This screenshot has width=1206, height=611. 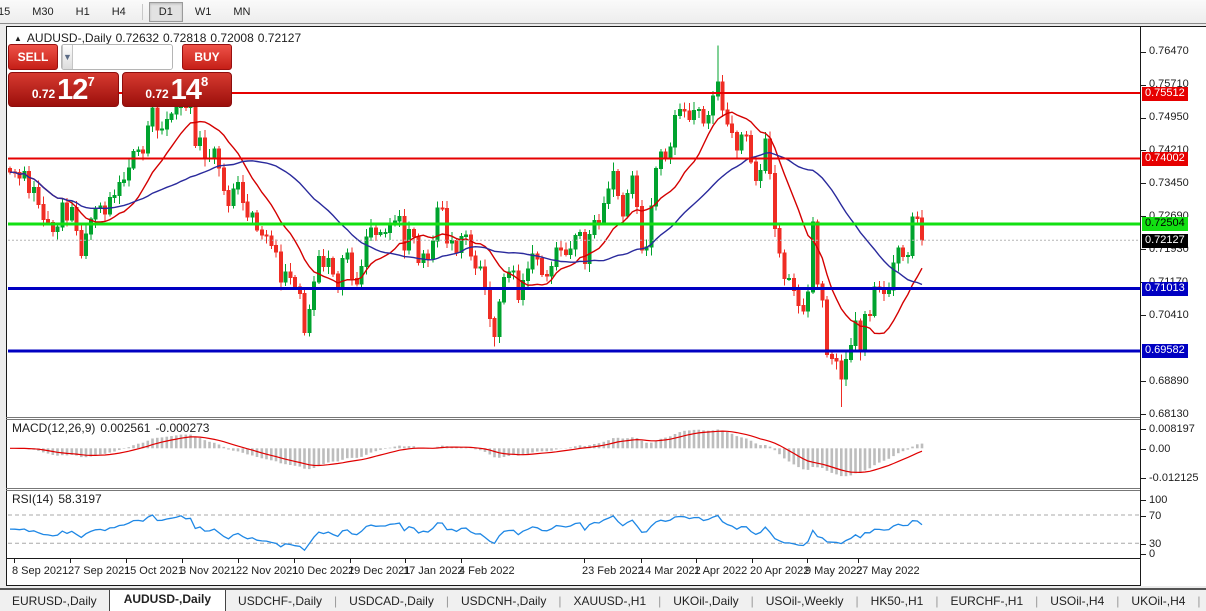 What do you see at coordinates (1169, 51) in the screenshot?
I see `price-tick-label: 0.76470` at bounding box center [1169, 51].